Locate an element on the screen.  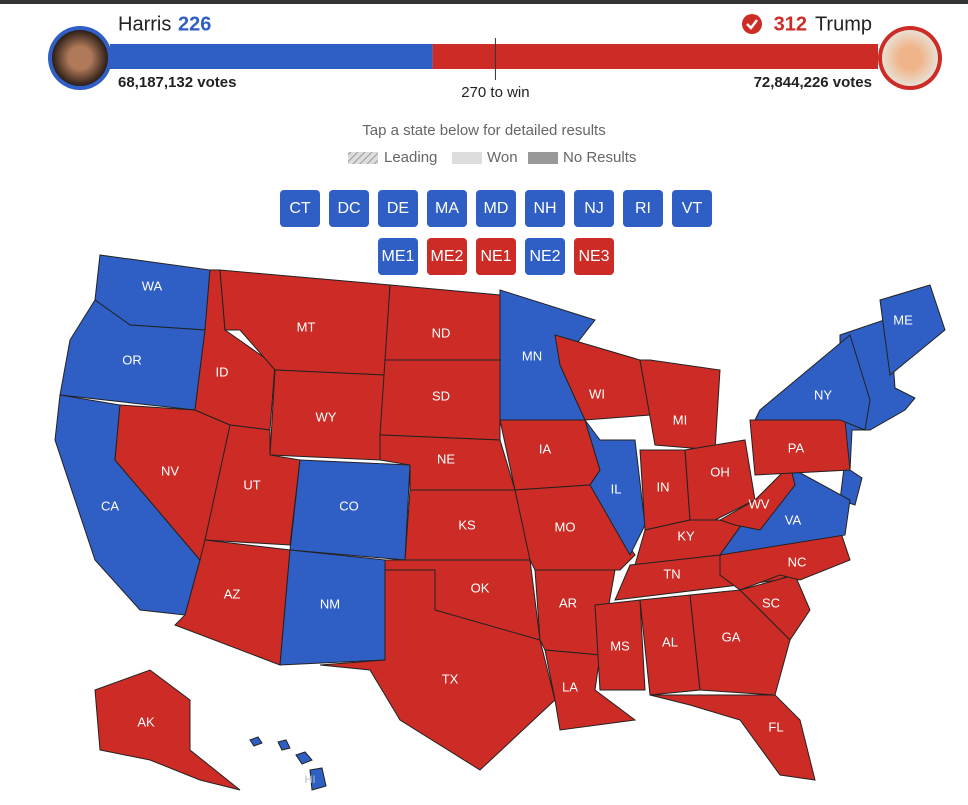
legend-swatch-won is located at coordinates (467, 158).